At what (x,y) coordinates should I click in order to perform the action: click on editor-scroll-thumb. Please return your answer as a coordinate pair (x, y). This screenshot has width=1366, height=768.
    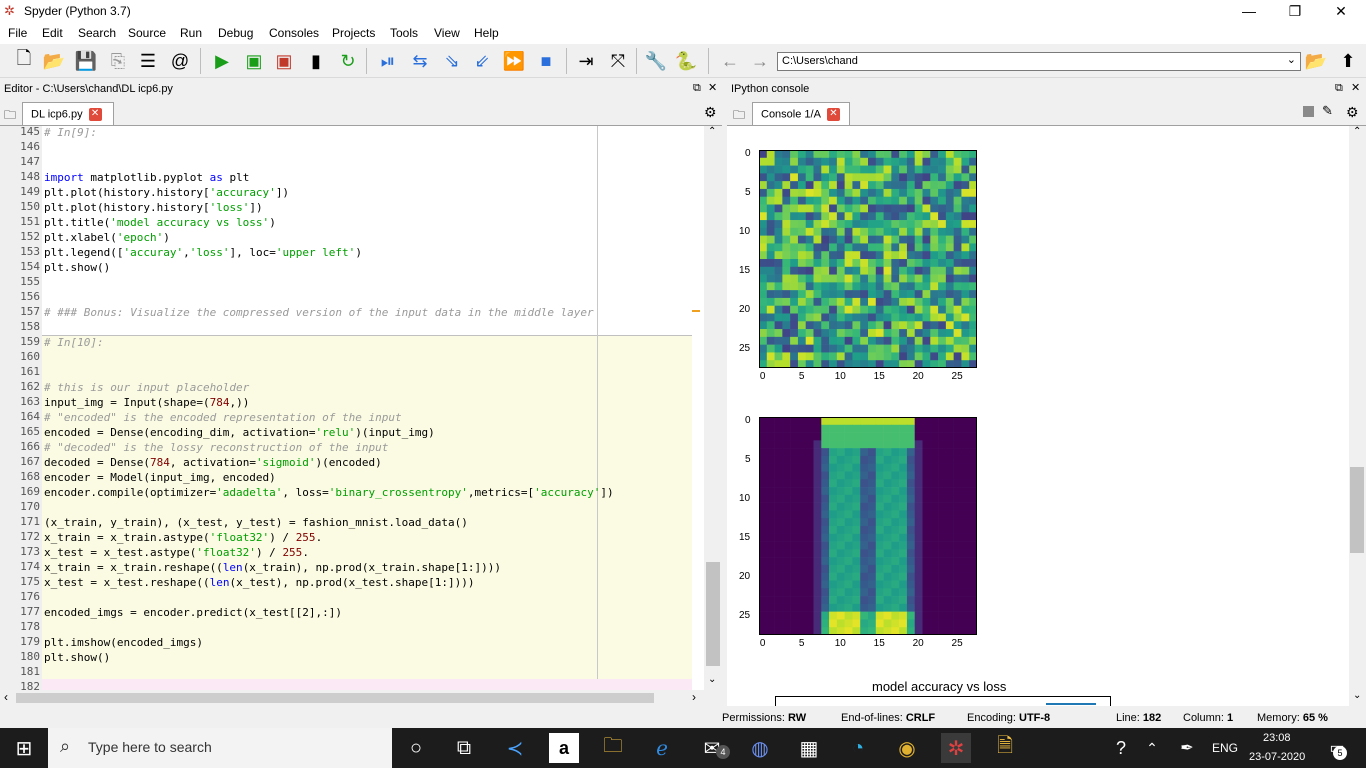
    Looking at the image, I should click on (713, 614).